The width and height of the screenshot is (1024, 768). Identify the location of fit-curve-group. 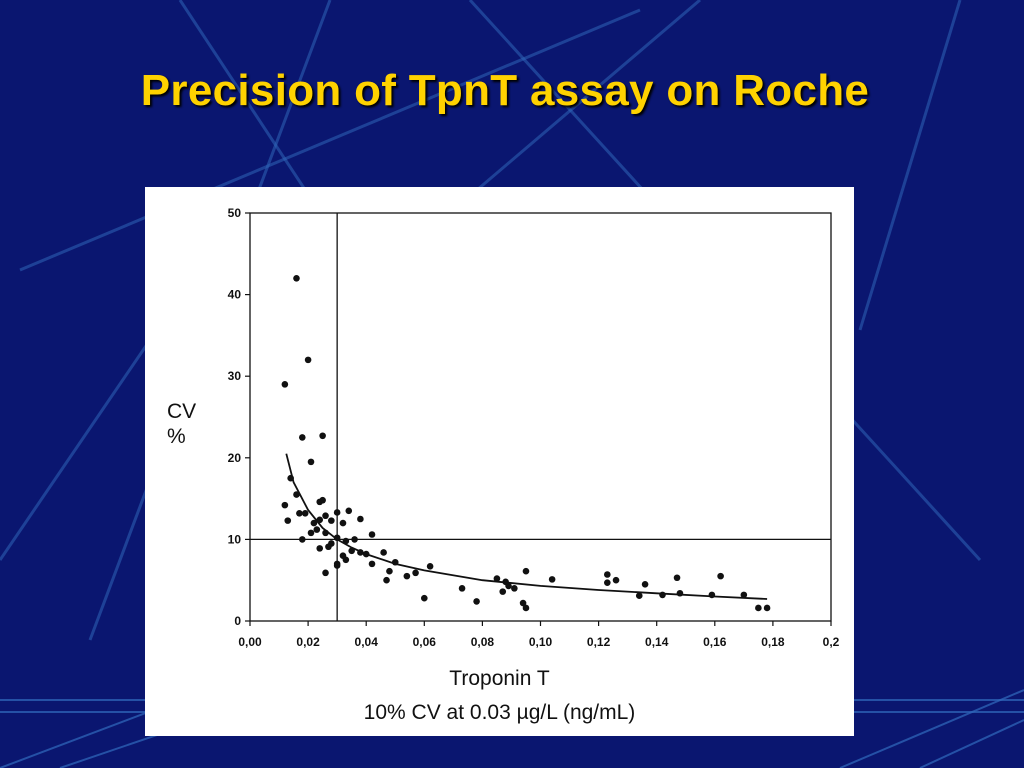
(526, 526).